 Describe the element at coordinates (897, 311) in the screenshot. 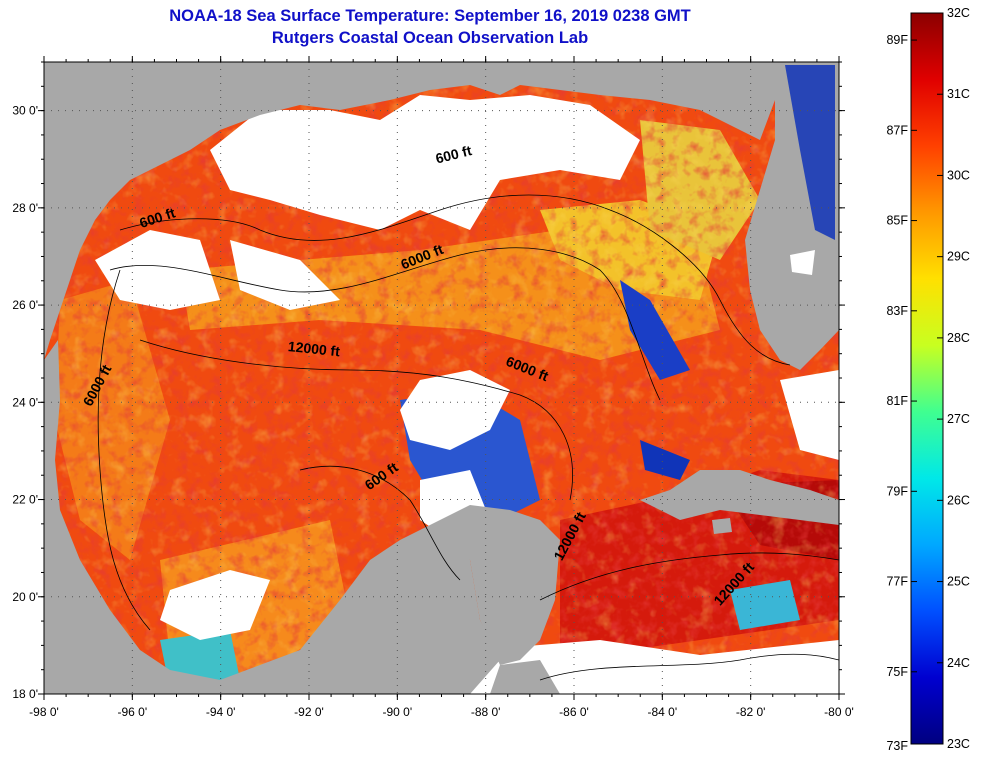

I see `colorbar-fahrenheit-label: 83F` at that location.